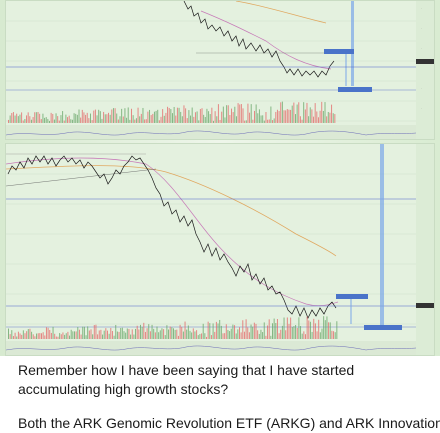 This screenshot has height=433, width=440. I want to click on top-current-price-tag, so click(425, 61).